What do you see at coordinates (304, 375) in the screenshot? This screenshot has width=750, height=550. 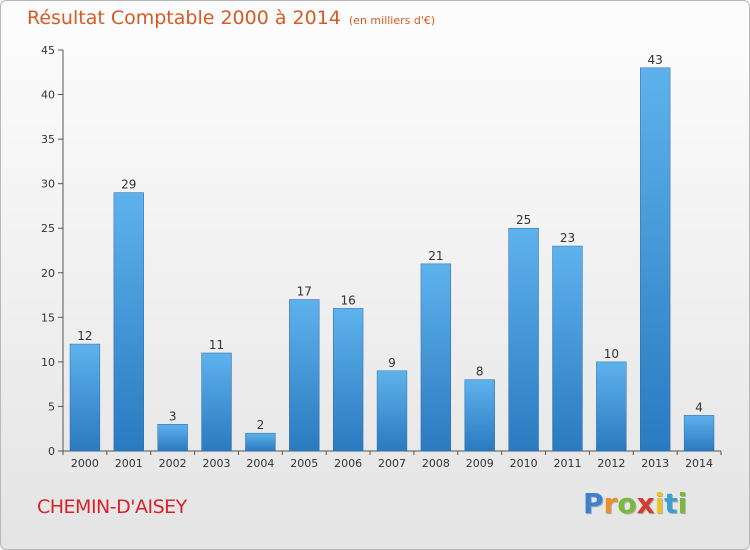 I see `bar-2005` at bounding box center [304, 375].